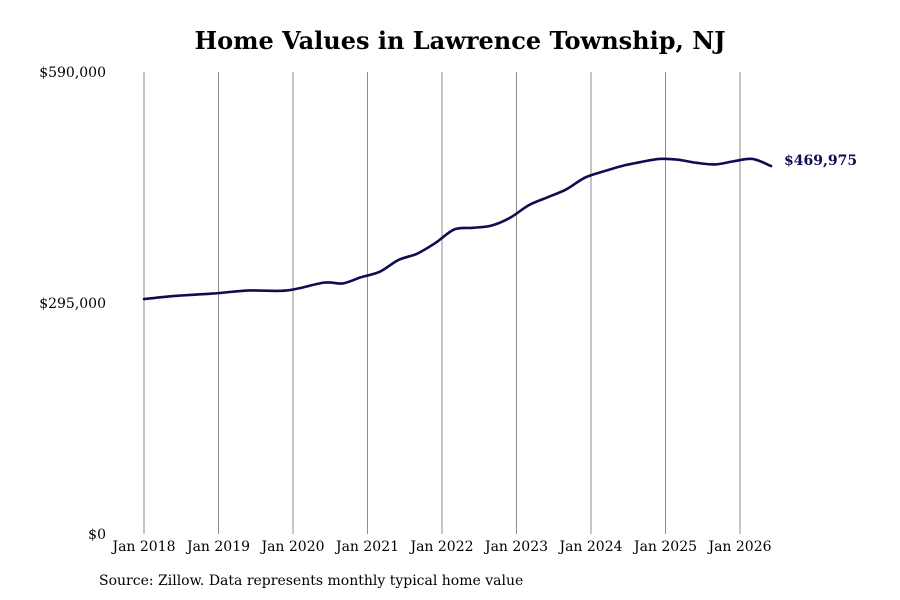 This screenshot has height=600, width=900. I want to click on x-tick-label: Jan 2020, so click(291, 547).